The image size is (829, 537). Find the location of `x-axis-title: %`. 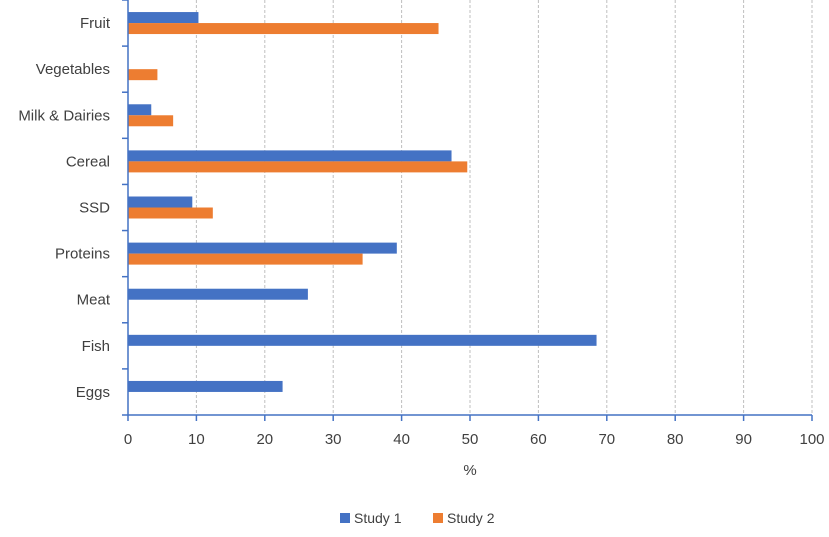

x-axis-title: % is located at coordinates (469, 470).